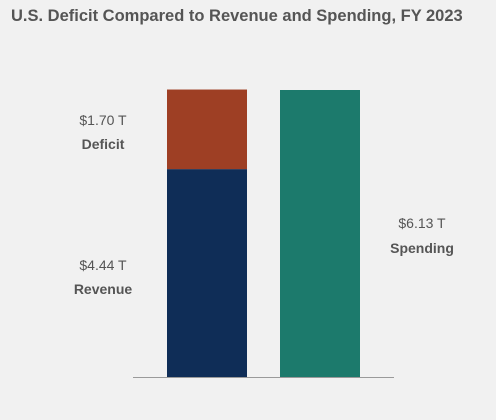 The height and width of the screenshot is (420, 496). I want to click on revenue-value-label: $4.44 T, so click(103, 265).